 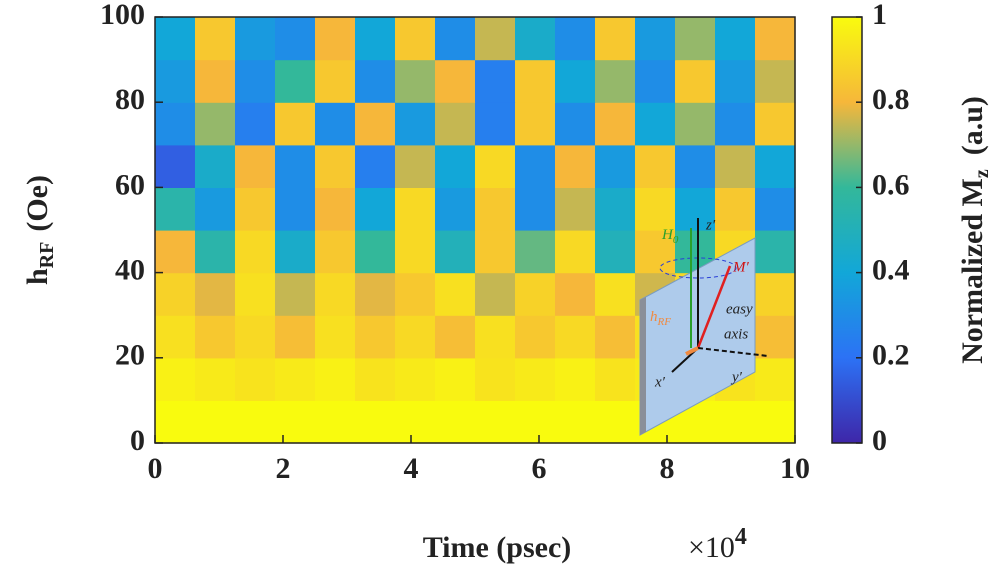 I want to click on hrf-sub: RF, so click(x=664, y=322).